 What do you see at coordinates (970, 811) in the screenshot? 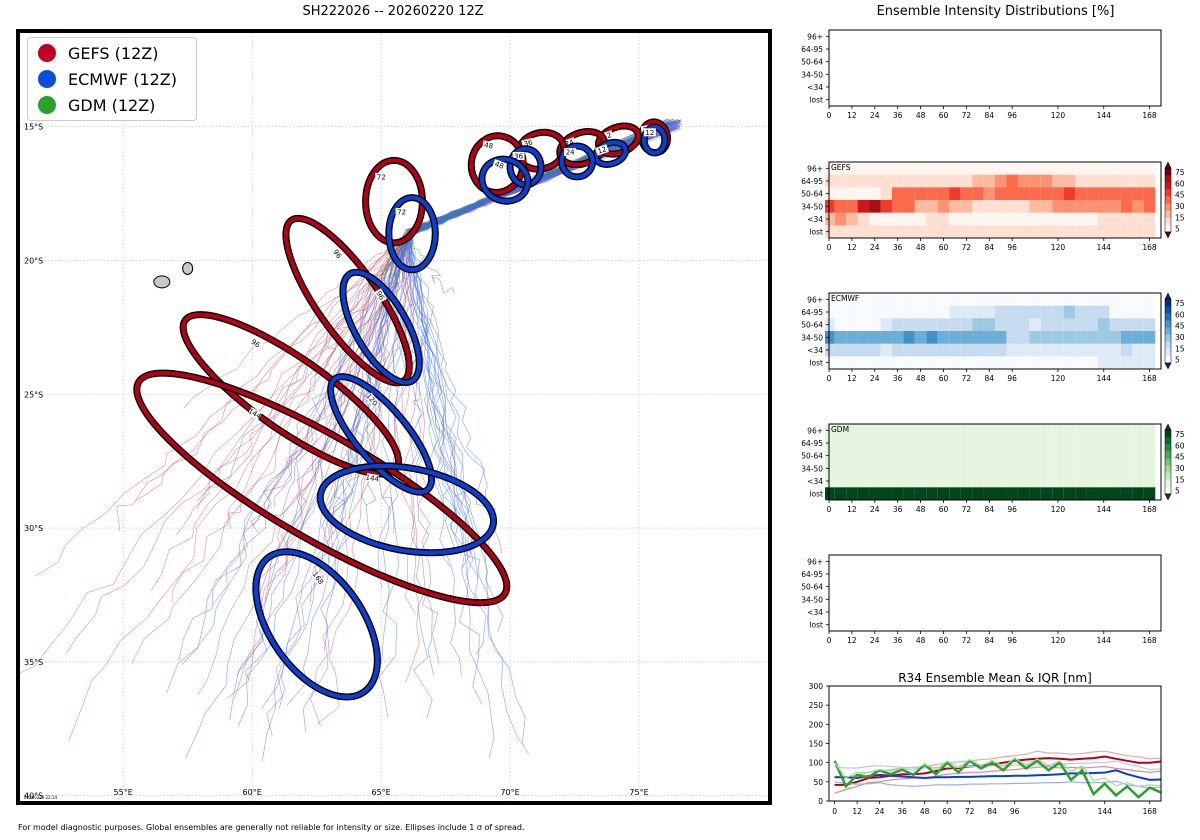
I see `x-tick-label: 72` at bounding box center [970, 811].